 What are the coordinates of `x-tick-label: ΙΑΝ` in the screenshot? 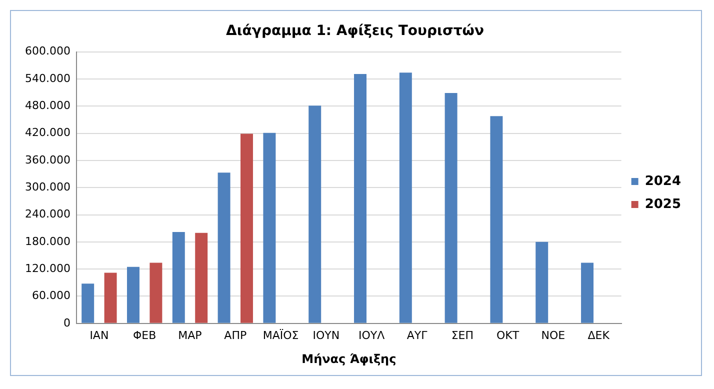 It's located at (99, 335).